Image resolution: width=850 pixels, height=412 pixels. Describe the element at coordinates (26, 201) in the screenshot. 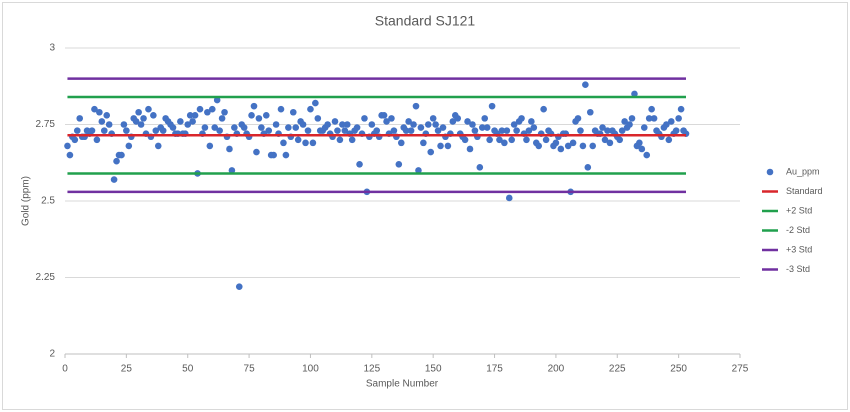

I see `y-axis-label: Gold (ppm)` at that location.